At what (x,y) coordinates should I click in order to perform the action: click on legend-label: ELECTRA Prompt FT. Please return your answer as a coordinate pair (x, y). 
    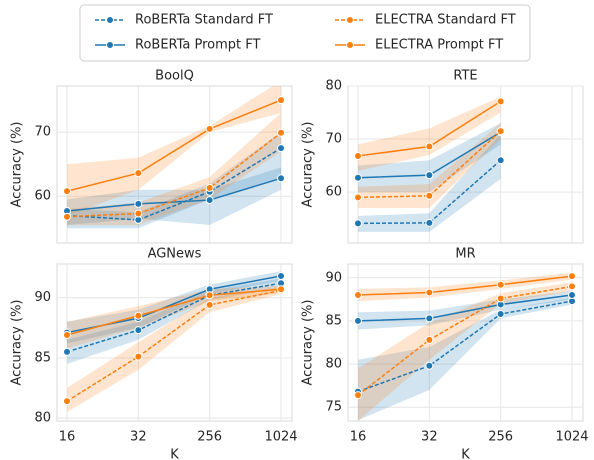
    Looking at the image, I should click on (439, 45).